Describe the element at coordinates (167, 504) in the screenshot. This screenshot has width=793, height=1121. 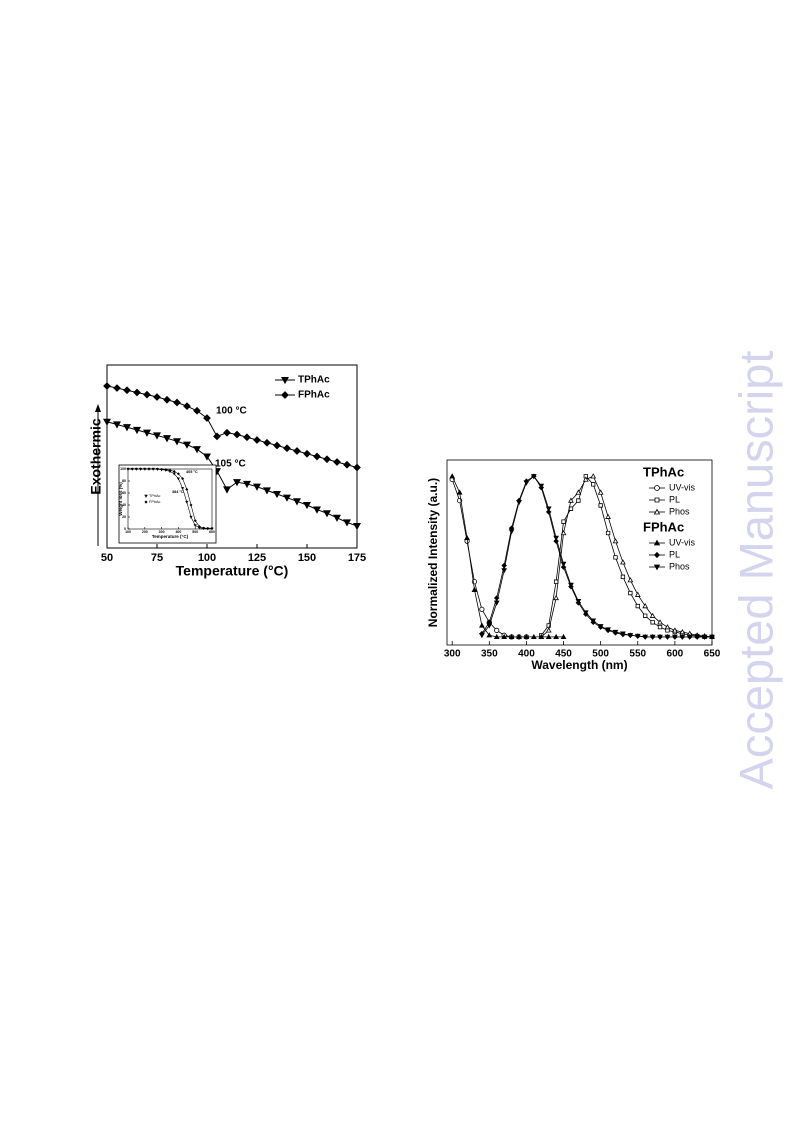
I see `inset-background` at that location.